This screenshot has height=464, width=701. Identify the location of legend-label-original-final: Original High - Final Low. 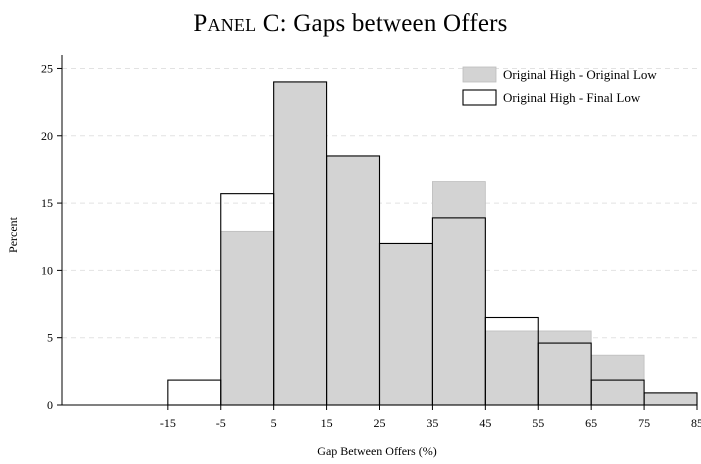
(572, 97).